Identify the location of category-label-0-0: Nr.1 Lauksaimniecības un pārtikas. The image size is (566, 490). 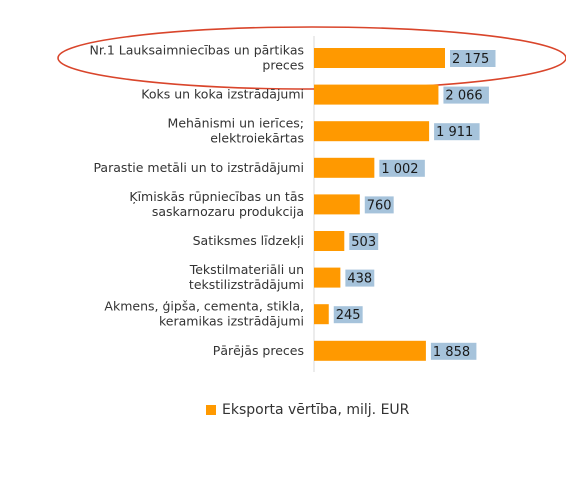
(197, 50).